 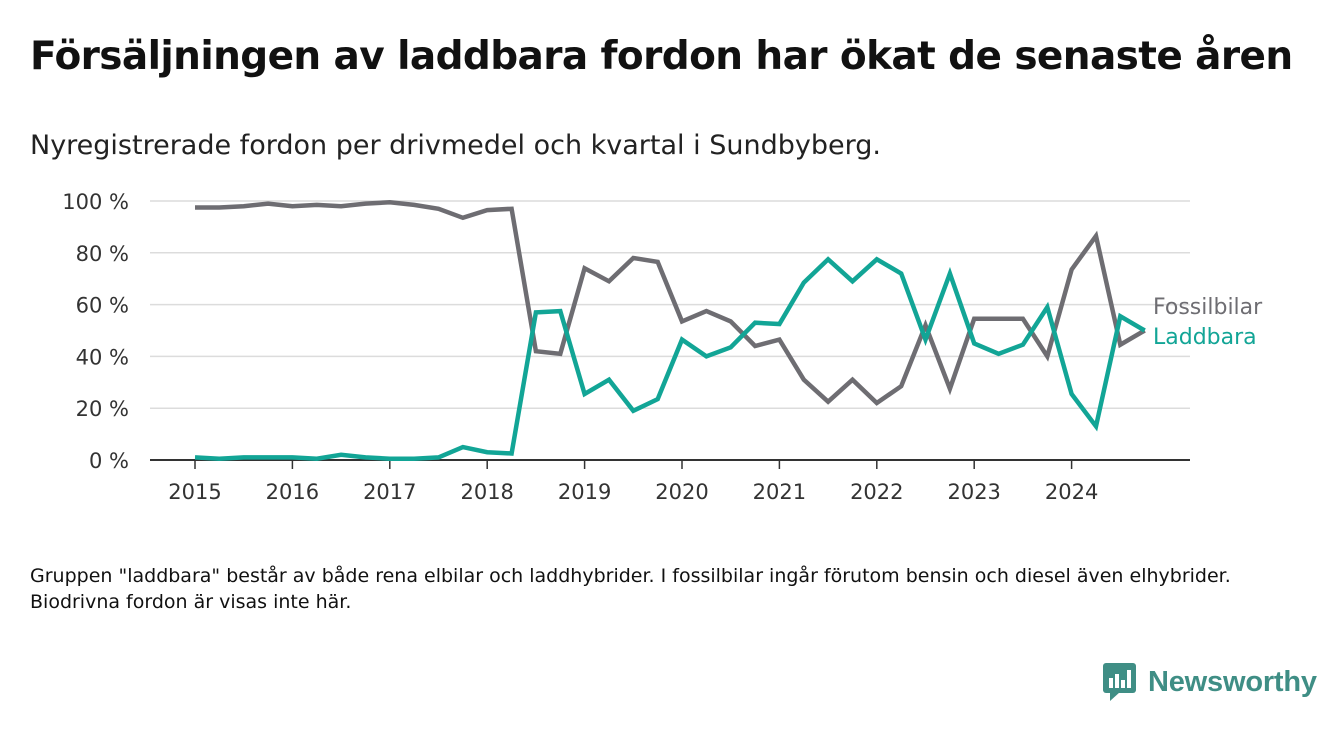 I want to click on x-tick-label: 2024, so click(x=1071, y=492).